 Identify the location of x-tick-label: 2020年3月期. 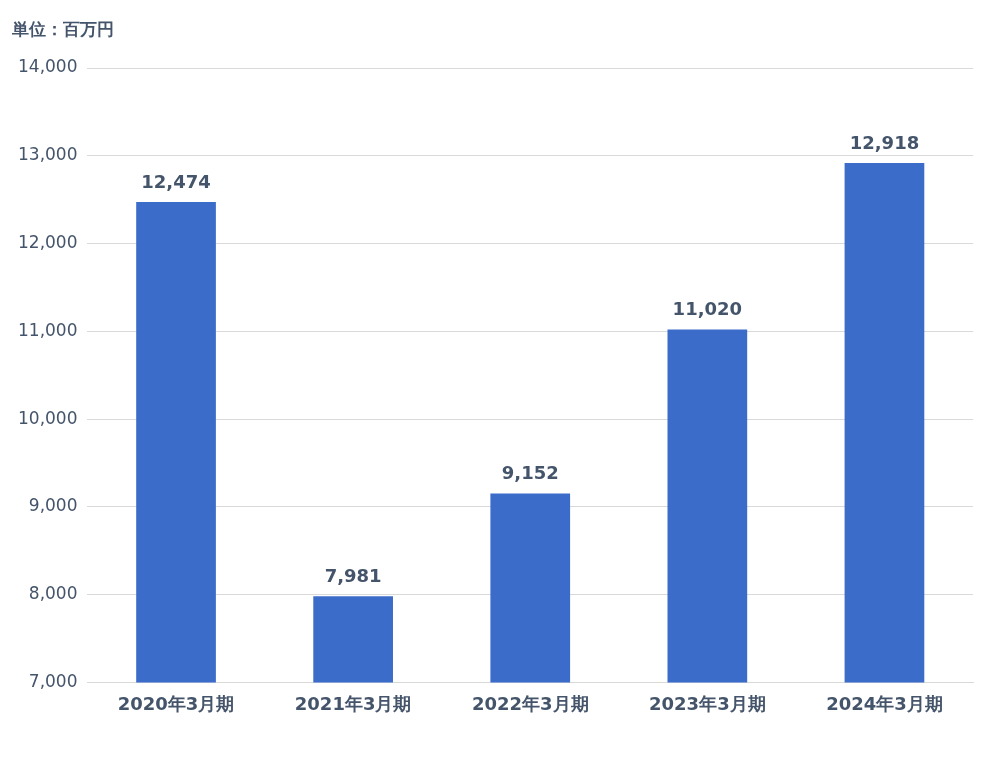
(176, 703).